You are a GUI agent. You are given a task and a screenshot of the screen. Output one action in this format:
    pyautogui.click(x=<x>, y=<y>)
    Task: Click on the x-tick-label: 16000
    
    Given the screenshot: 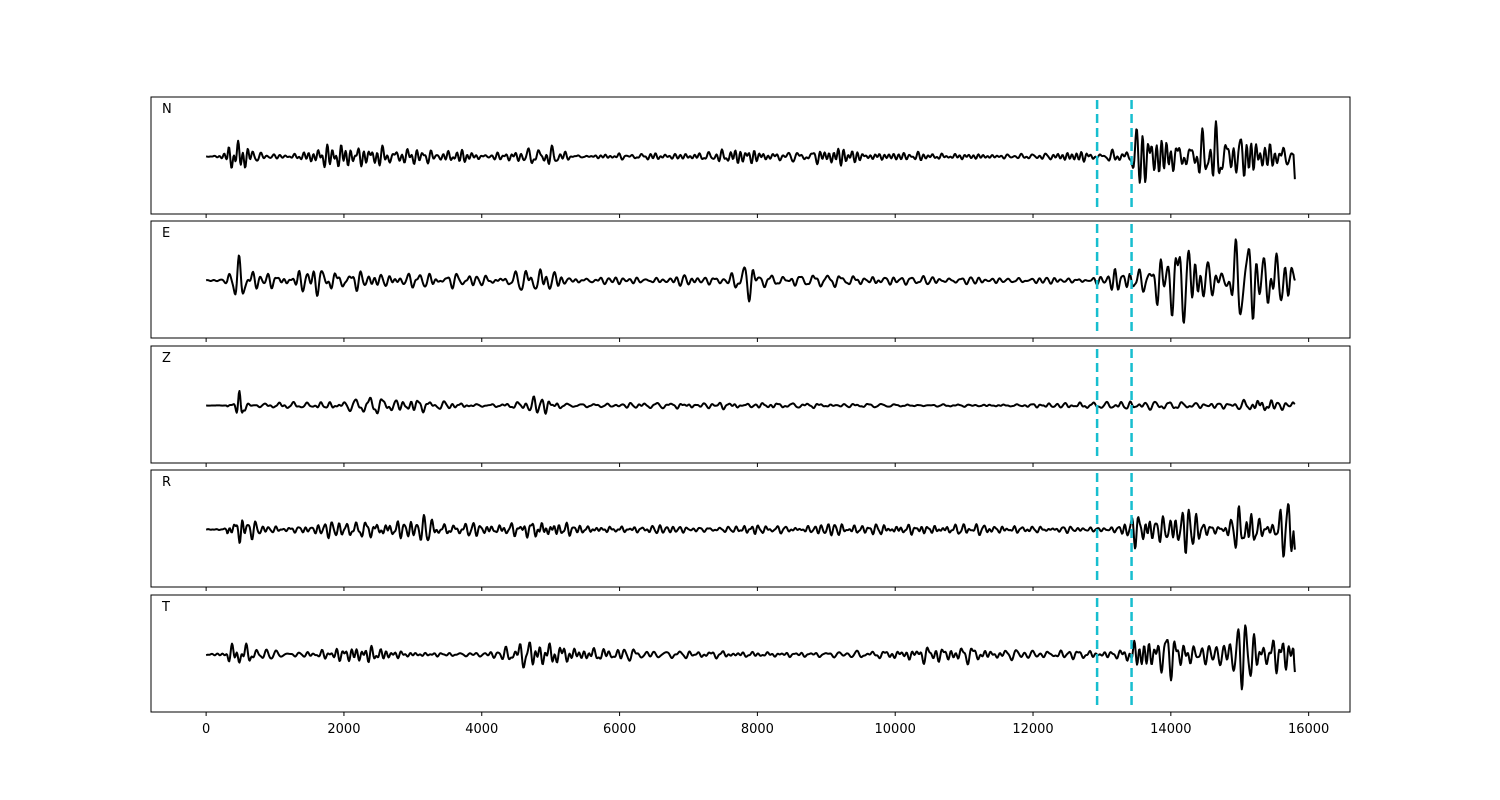 What is the action you would take?
    pyautogui.click(x=1308, y=729)
    